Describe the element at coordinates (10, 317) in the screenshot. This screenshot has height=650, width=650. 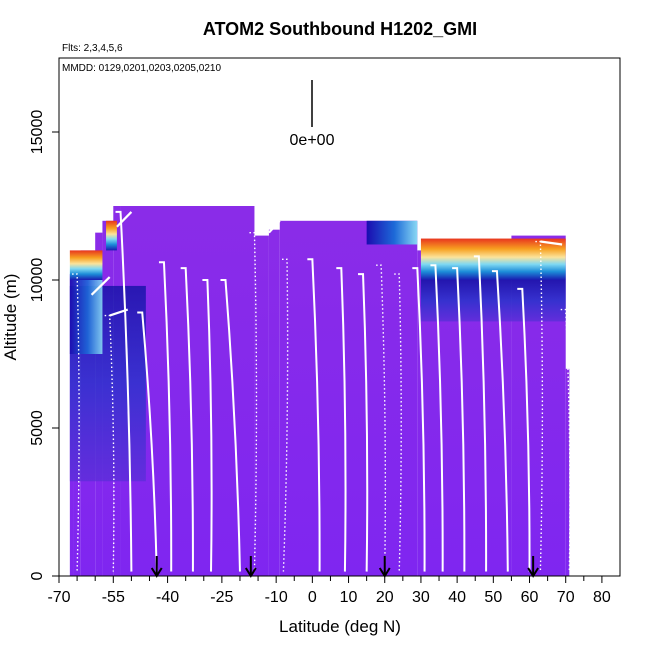
I see `y-axis-label: Altitude (m)` at that location.